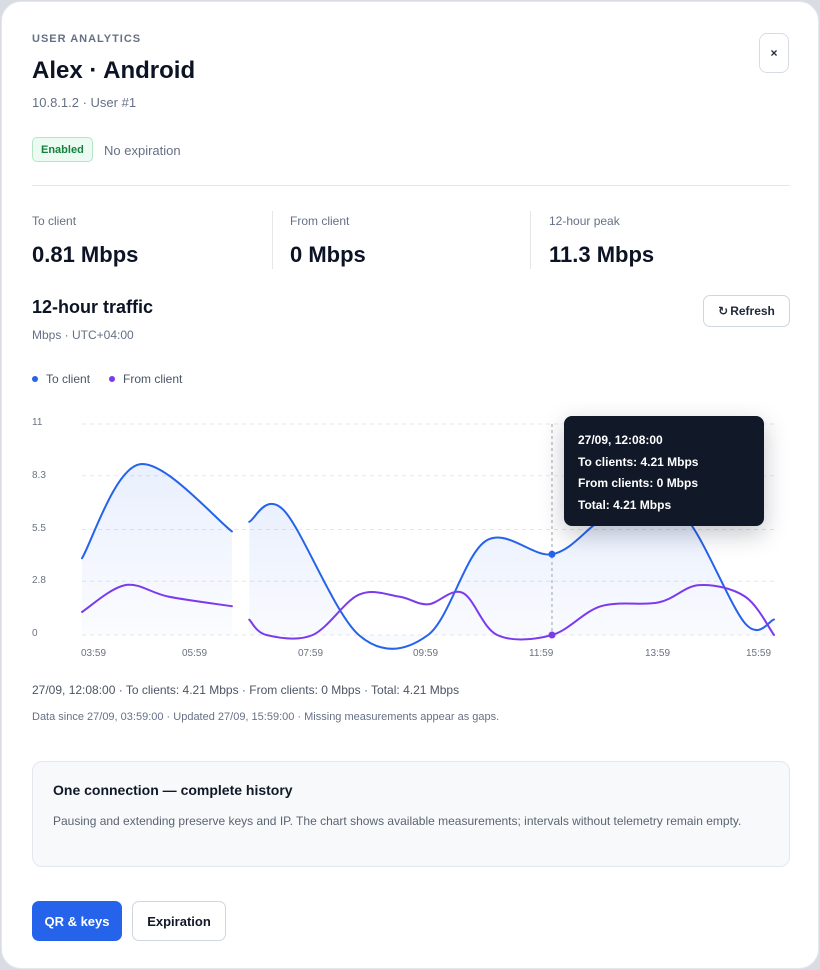 This screenshot has width=820, height=970. Describe the element at coordinates (602, 254) in the screenshot. I see `stat-peak-value: 11.3 Mbps` at that location.